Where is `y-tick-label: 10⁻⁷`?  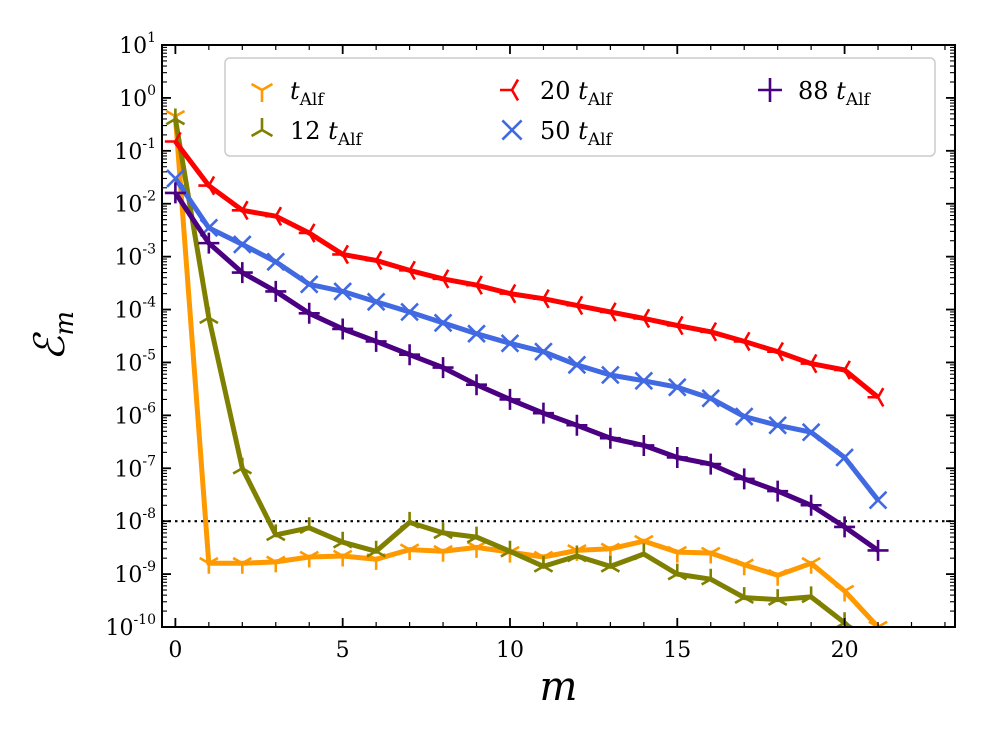 y-tick-label: 10⁻⁷ is located at coordinates (135, 467).